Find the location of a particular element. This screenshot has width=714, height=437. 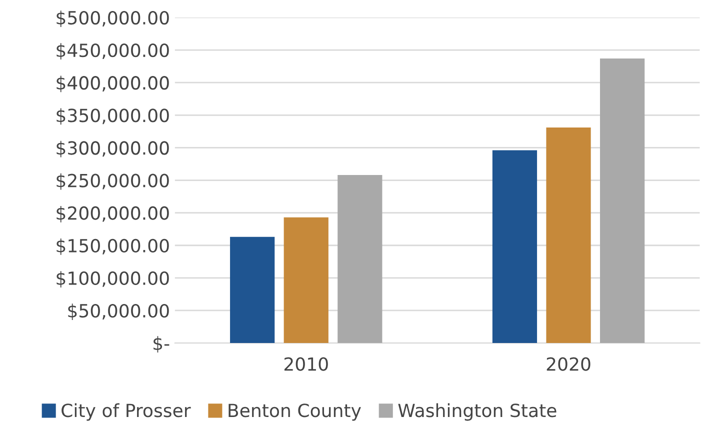

x-tick-label: 2020 is located at coordinates (568, 364).